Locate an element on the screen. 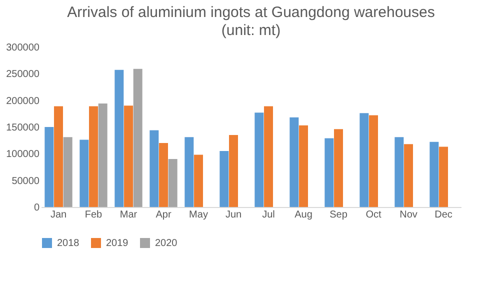 The width and height of the screenshot is (504, 290). chart-subtitle: (unit: mt) is located at coordinates (251, 30).